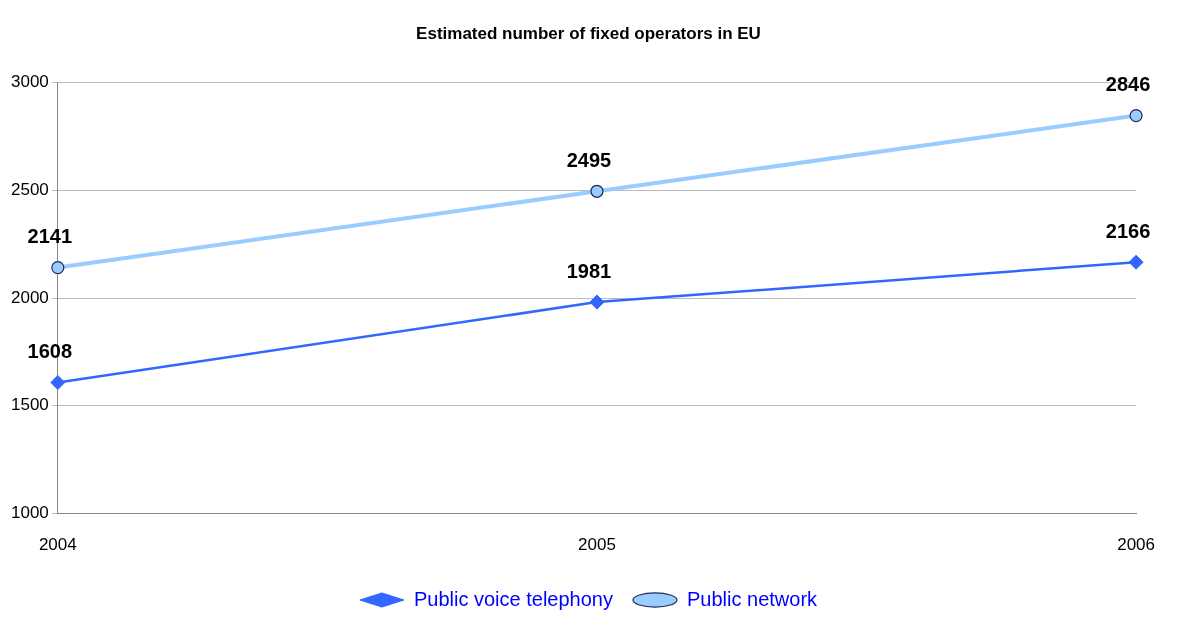 The image size is (1177, 628). What do you see at coordinates (597, 545) in the screenshot?
I see `x-tick-label: 2005` at bounding box center [597, 545].